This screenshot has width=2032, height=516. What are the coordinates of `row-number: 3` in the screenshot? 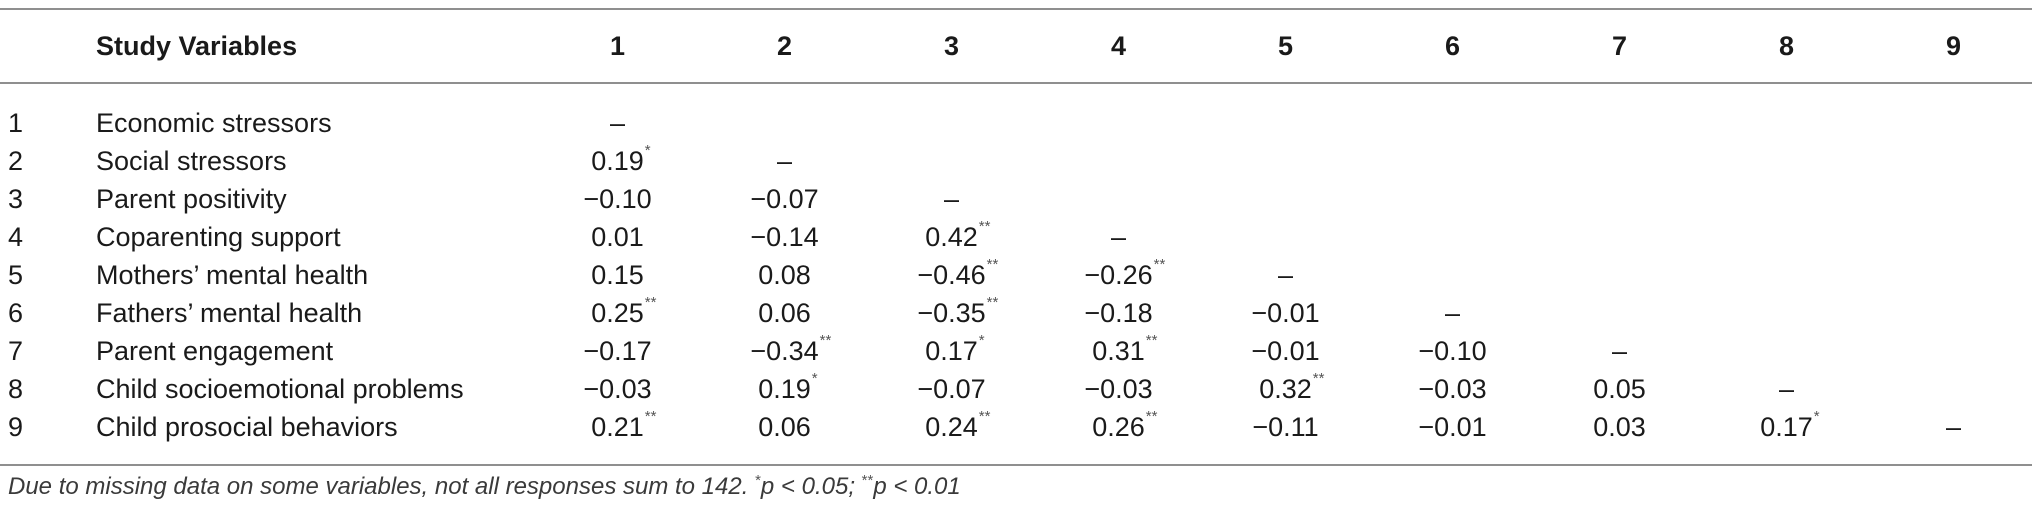 It's located at (16, 198).